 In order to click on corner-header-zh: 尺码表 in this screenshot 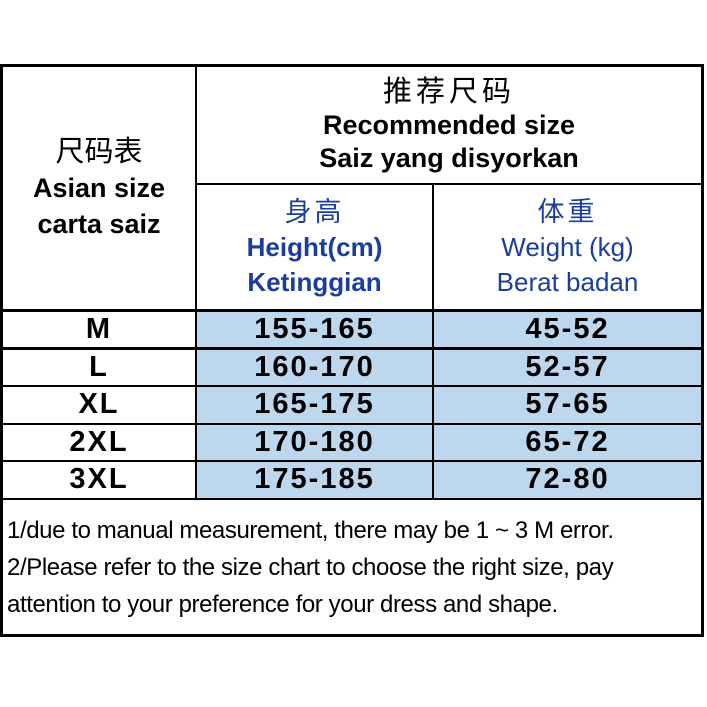, I will do `click(99, 152)`.